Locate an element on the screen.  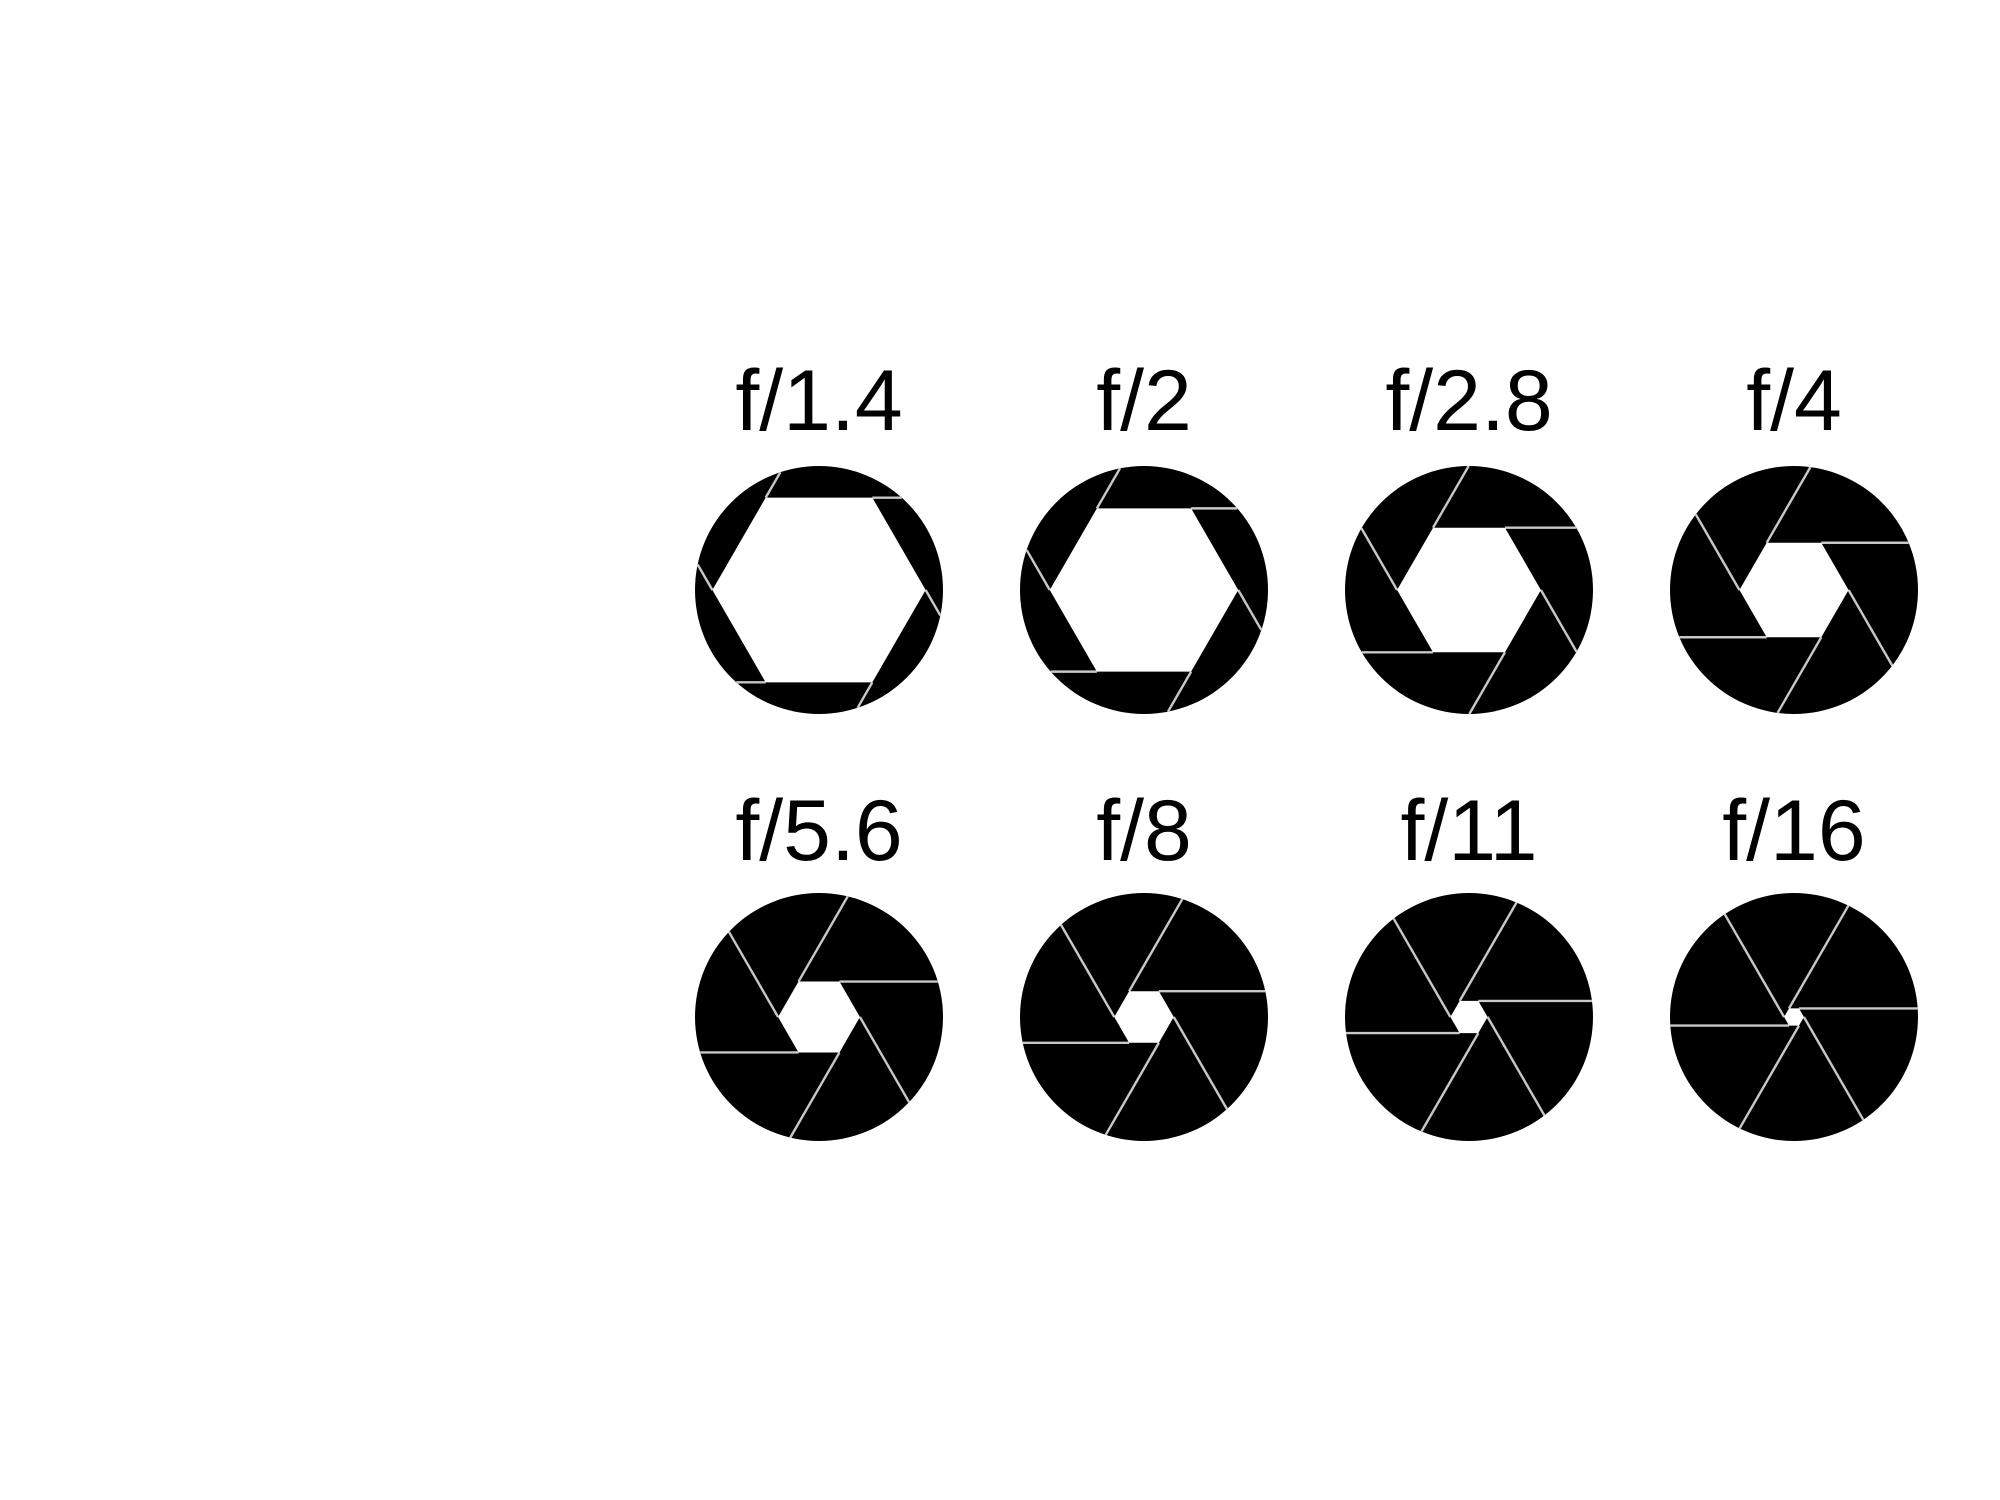
aperture-label-f4: f/4 is located at coordinates (1794, 401).